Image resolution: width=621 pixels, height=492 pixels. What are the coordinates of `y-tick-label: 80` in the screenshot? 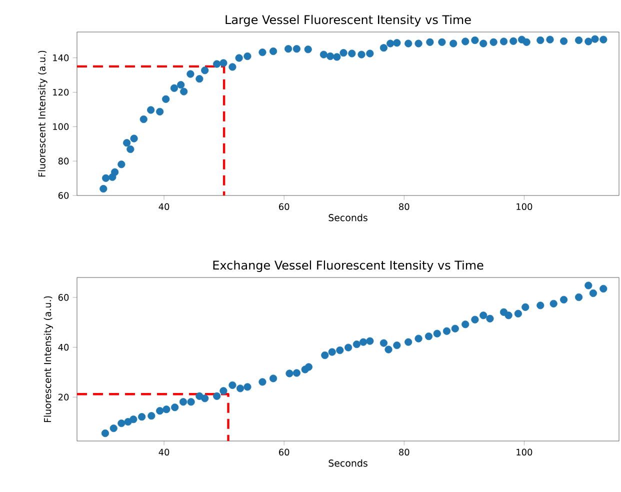 It's located at (63, 161).